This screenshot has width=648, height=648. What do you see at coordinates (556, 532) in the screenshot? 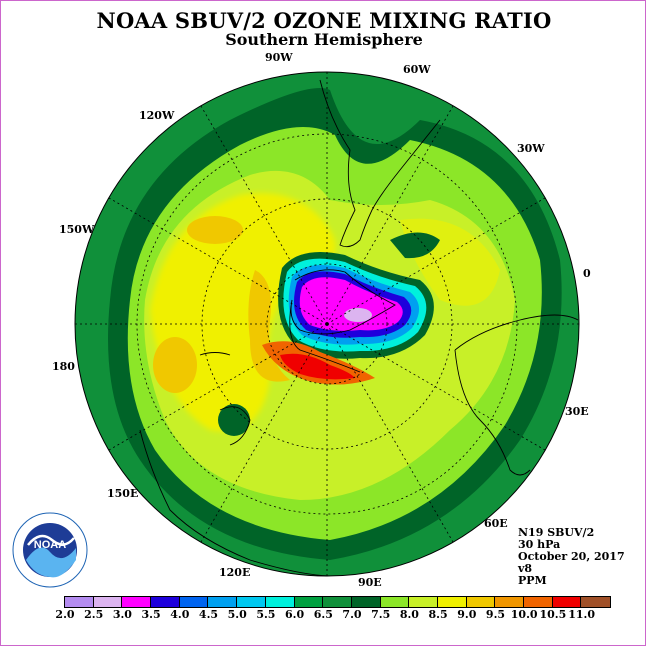
I see `info-satellite: N19 SBUV/2` at bounding box center [556, 532].